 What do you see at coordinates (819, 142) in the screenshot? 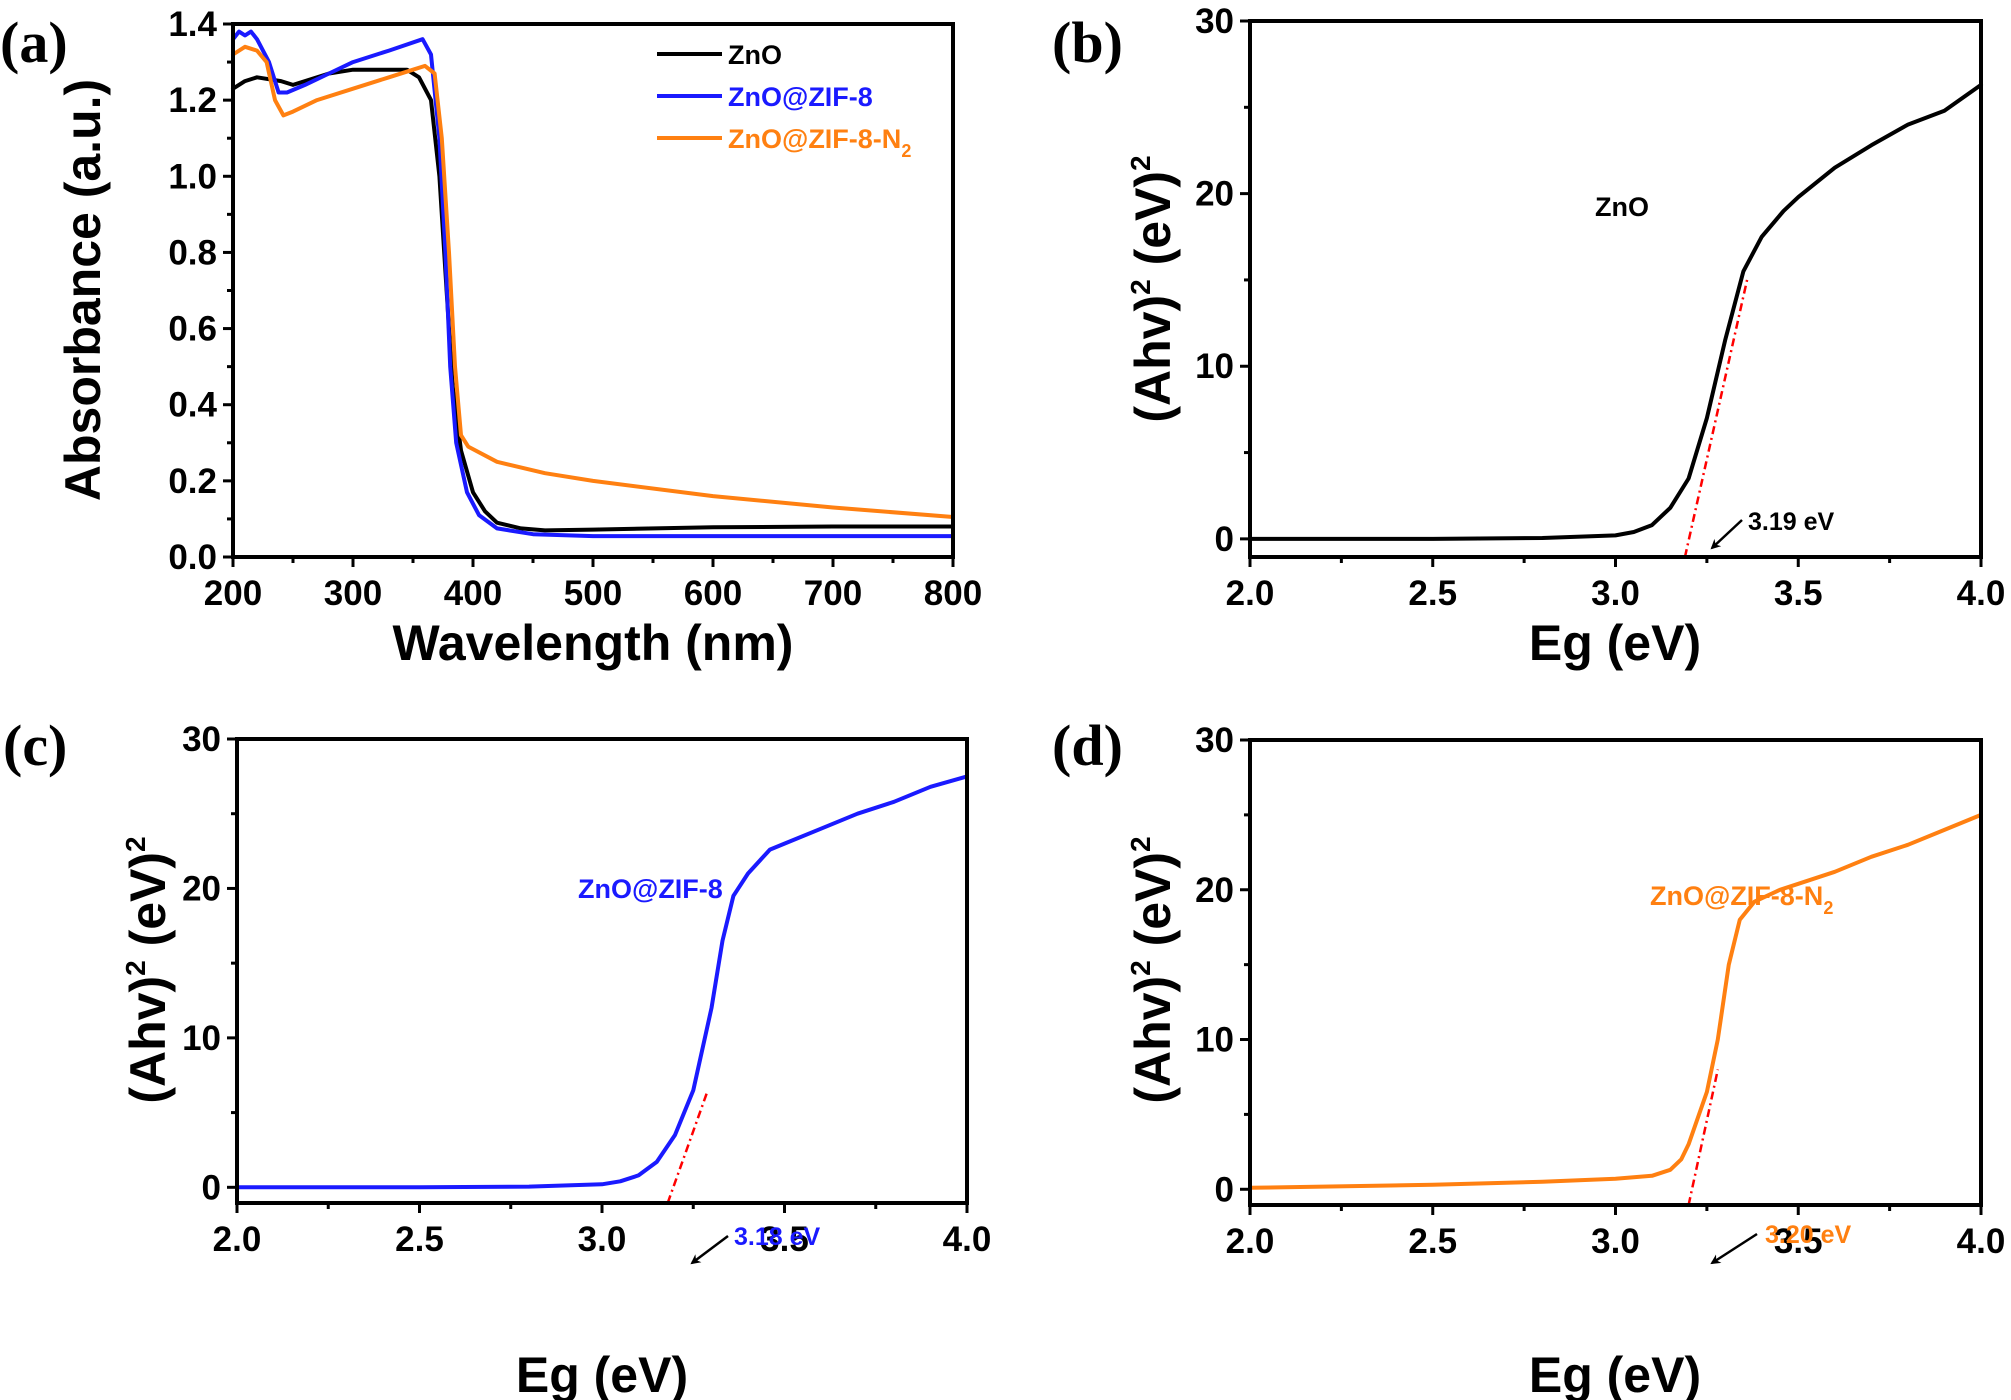
I see `legend-label: ZnO@ZIF-8-N2` at bounding box center [819, 142].